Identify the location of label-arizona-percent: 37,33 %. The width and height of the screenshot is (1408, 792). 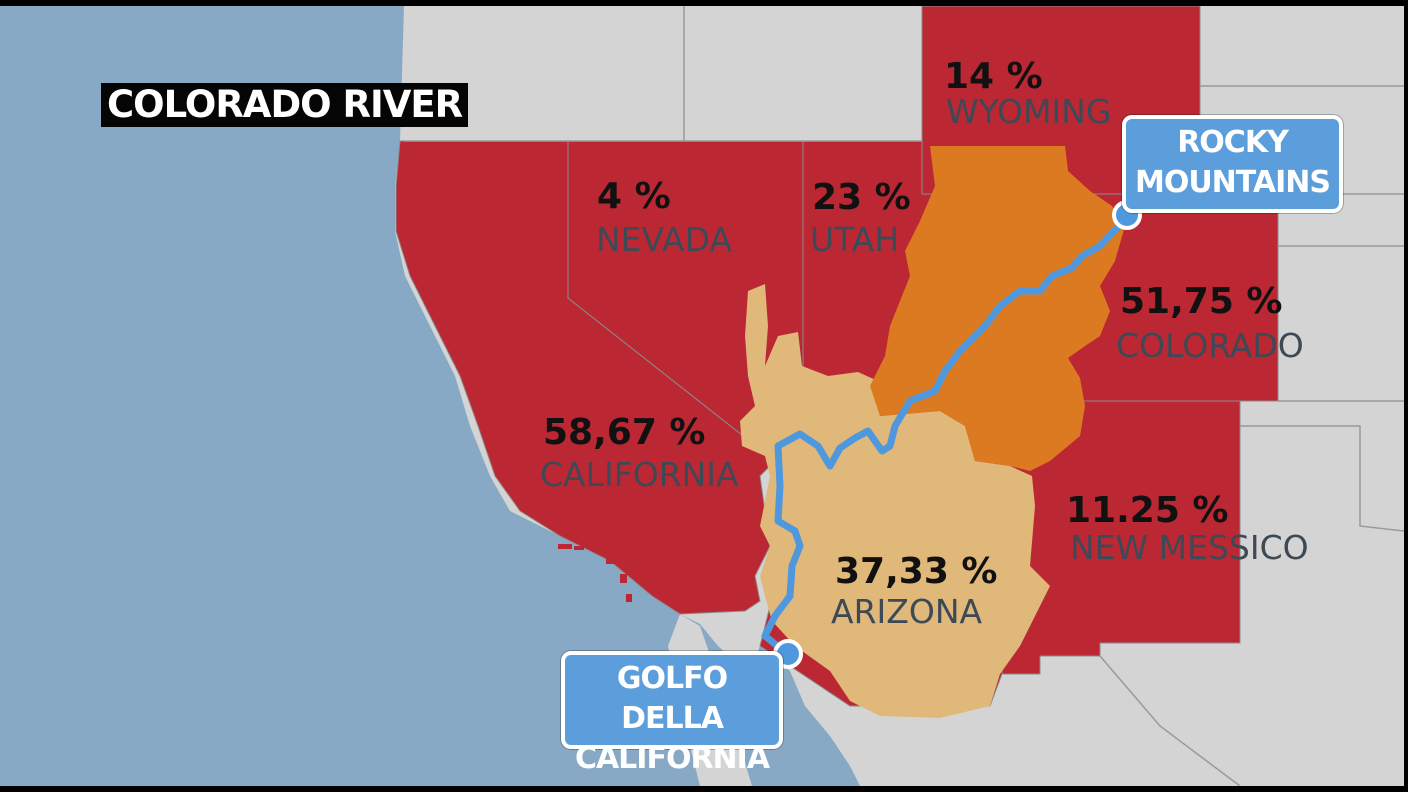
(916, 571).